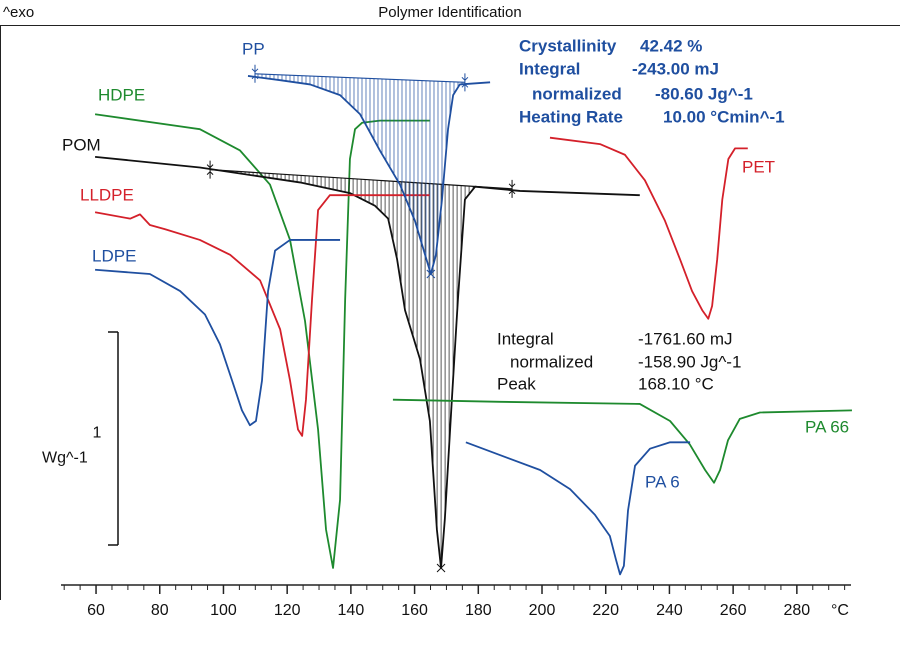 The image size is (900, 670). What do you see at coordinates (724, 116) in the screenshot?
I see `annotation-value: 10.00 °Cmin^-1` at bounding box center [724, 116].